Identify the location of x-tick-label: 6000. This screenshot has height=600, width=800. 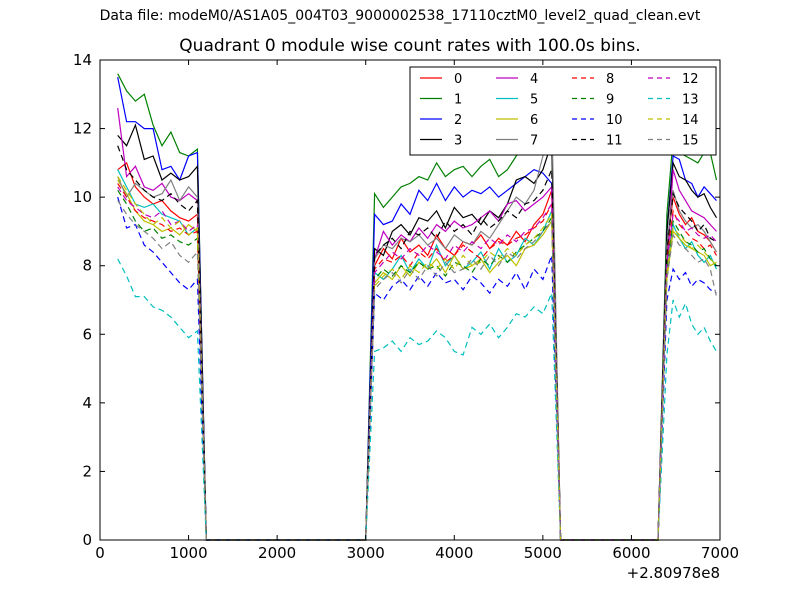
(631, 553).